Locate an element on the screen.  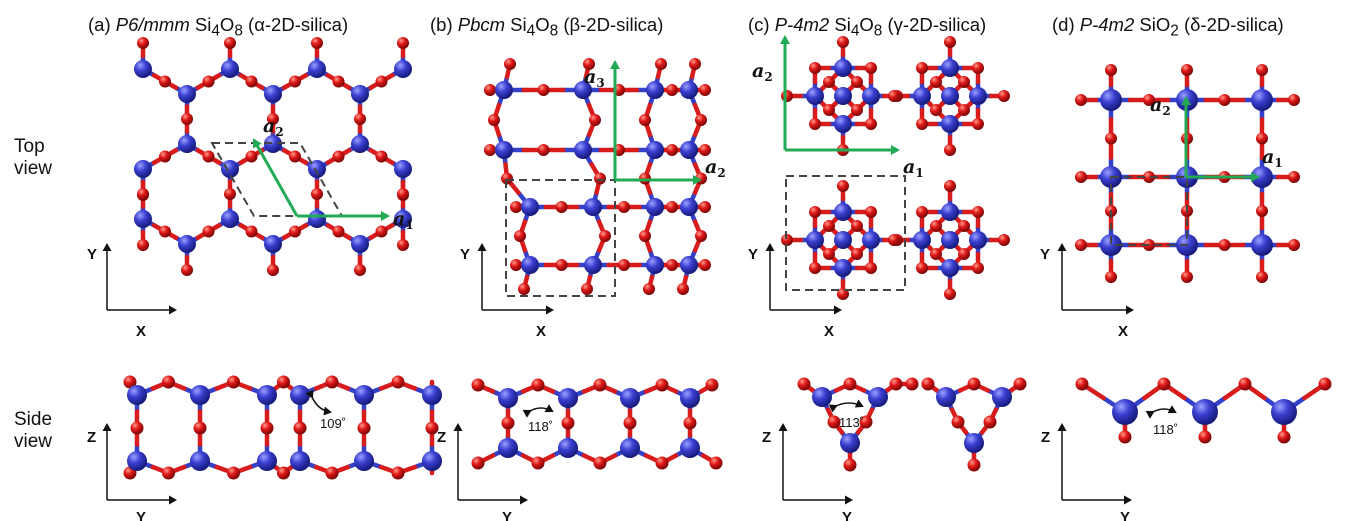
unit-cell-b is located at coordinates (560, 238).